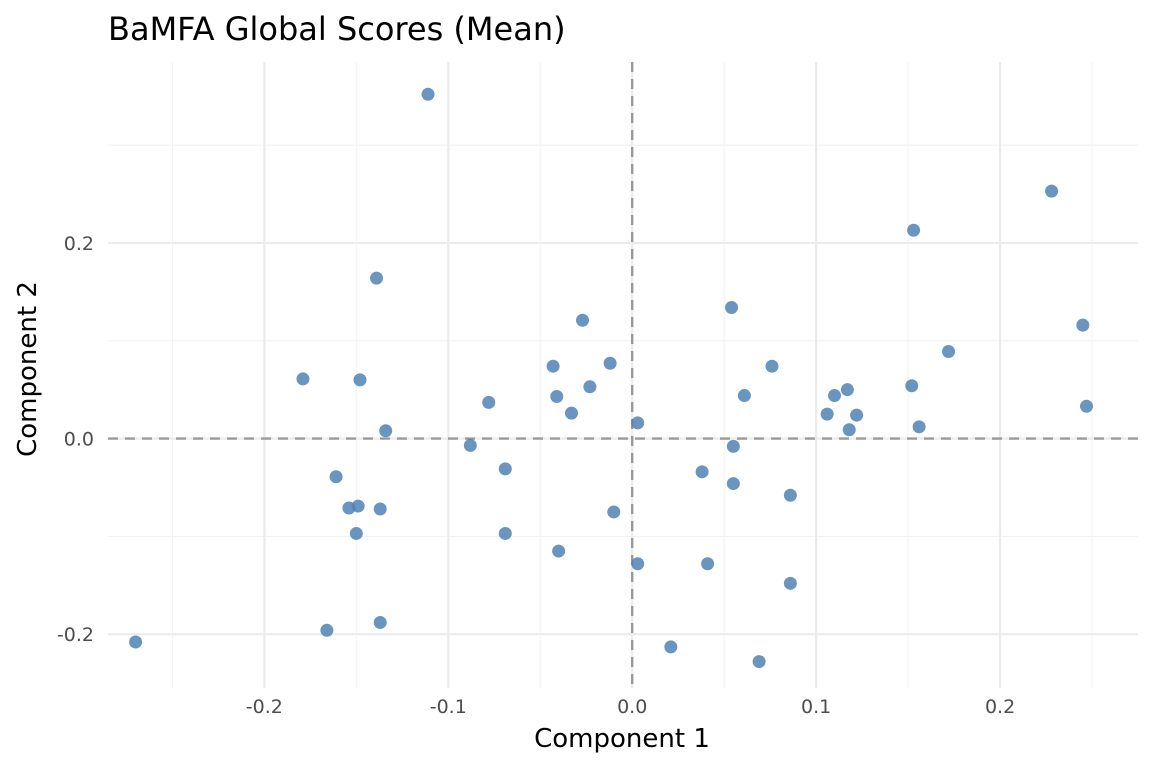  What do you see at coordinates (79, 440) in the screenshot?
I see `y-tick-label: 0.0` at bounding box center [79, 440].